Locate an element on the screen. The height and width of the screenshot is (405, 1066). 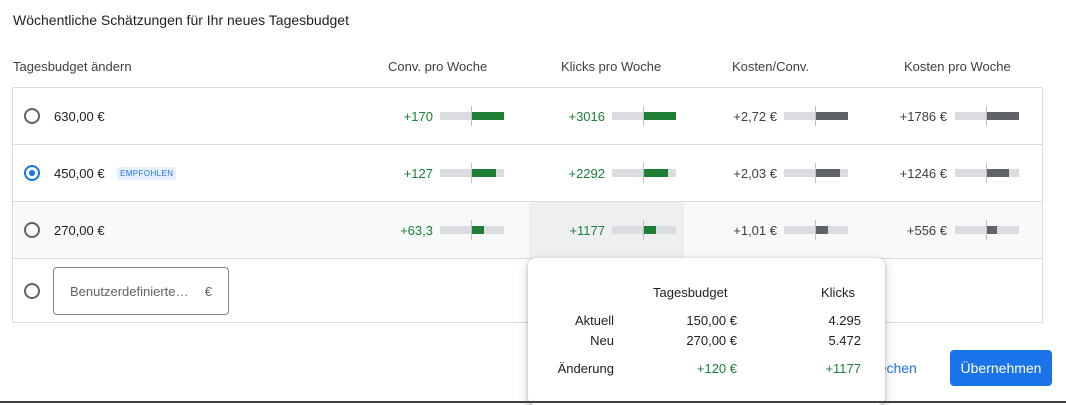
tooltip-header-budget: Tagesbudget is located at coordinates (690, 292).